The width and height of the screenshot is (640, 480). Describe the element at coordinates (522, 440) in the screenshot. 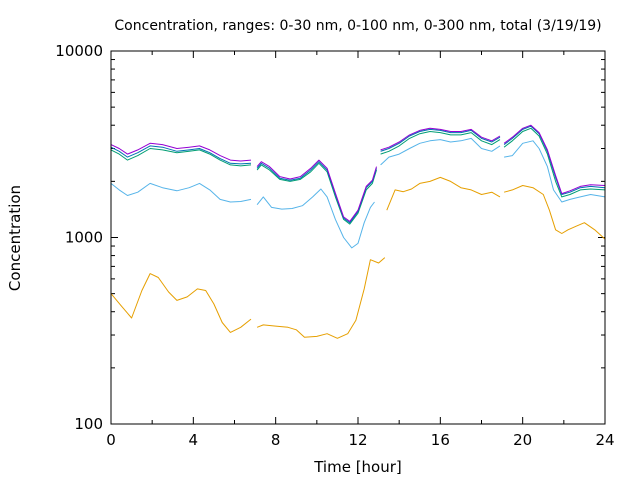

I see `x-tick-label: 20` at that location.